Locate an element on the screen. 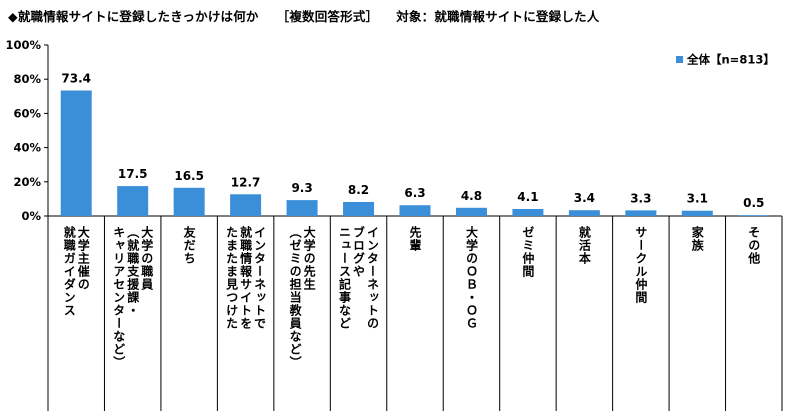 The image size is (800, 417). y-tick-label: 60% is located at coordinates (27, 113).